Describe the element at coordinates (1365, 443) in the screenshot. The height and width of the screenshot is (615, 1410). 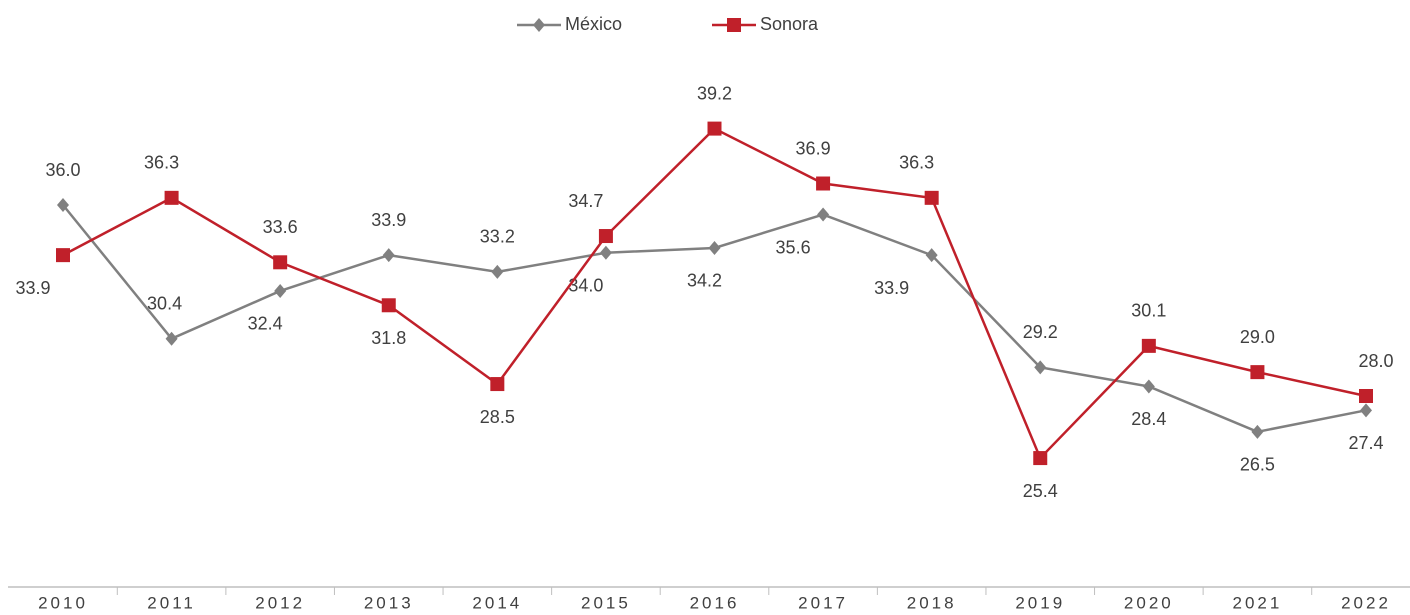
I see `data-label: 27.4` at that location.